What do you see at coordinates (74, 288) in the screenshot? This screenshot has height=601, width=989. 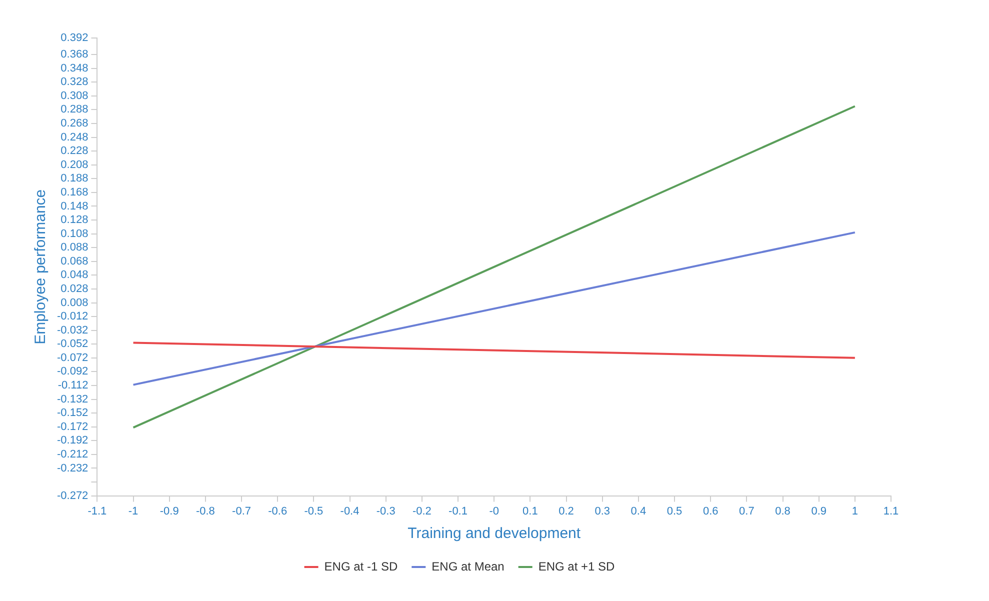 I see `y-tick-label: 0.028` at bounding box center [74, 288].